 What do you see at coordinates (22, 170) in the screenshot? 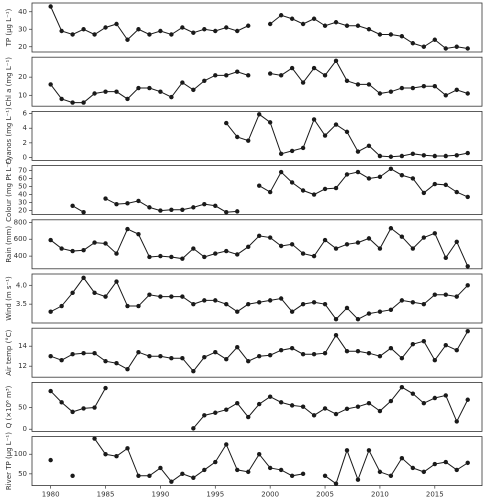
I see `y-tick-label: 70` at bounding box center [22, 170].